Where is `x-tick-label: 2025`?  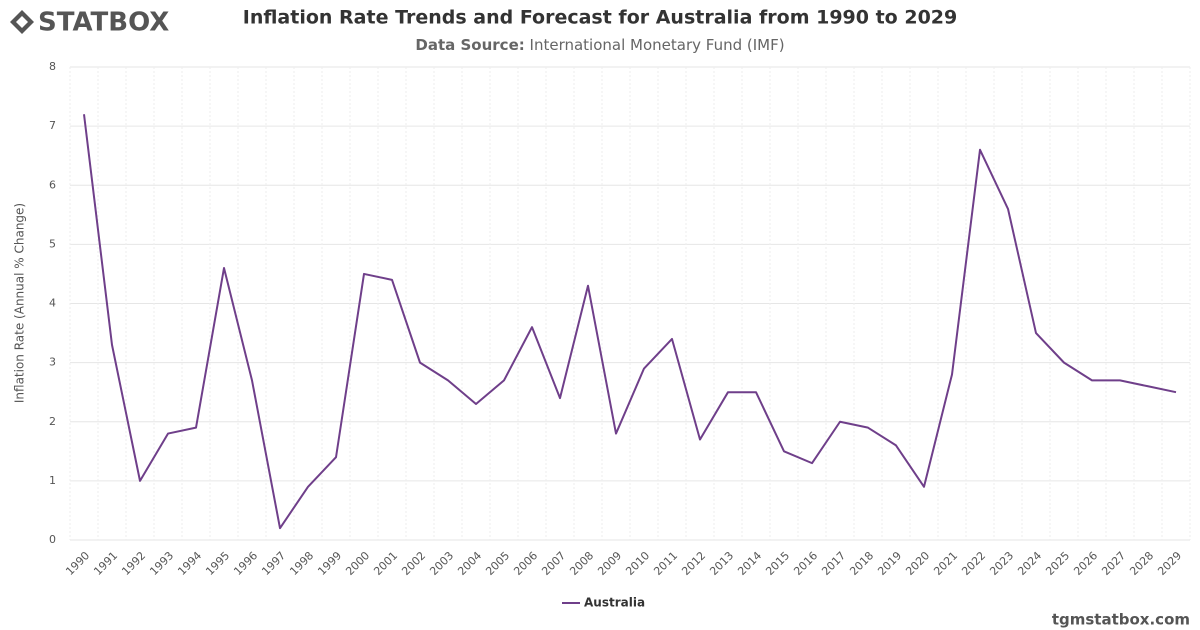
x-tick-label: 2025 is located at coordinates (1057, 563).